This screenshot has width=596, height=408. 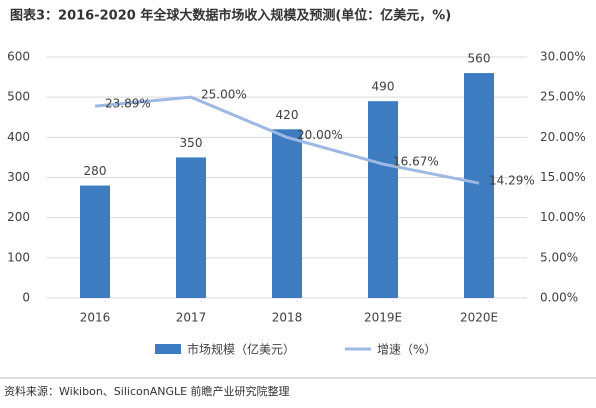 What do you see at coordinates (18, 217) in the screenshot?
I see `y-tick-label: 200` at bounding box center [18, 217].